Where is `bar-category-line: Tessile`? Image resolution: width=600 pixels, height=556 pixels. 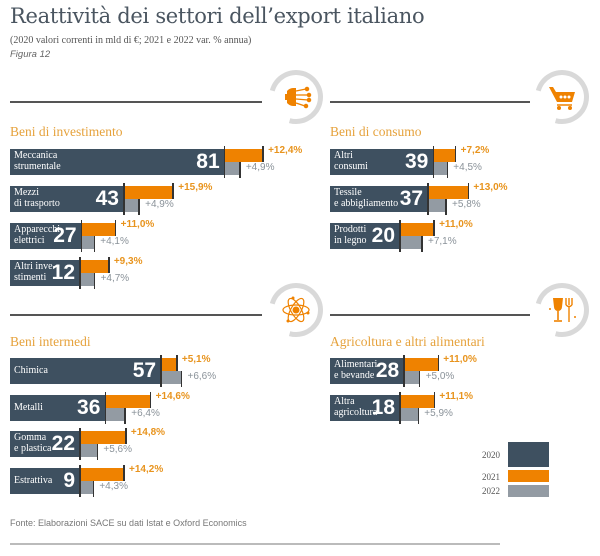
bar-category-line: Tessile is located at coordinates (348, 192).